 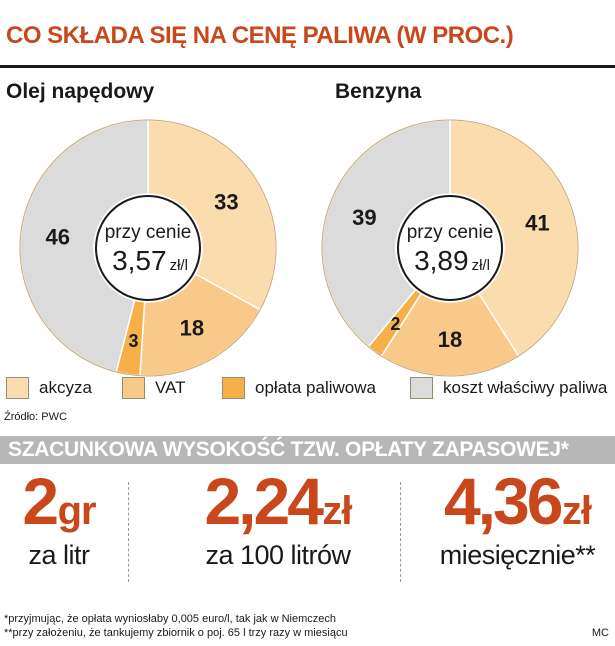 I want to click on stat-value-wrap: 2 gr, so click(x=59, y=501).